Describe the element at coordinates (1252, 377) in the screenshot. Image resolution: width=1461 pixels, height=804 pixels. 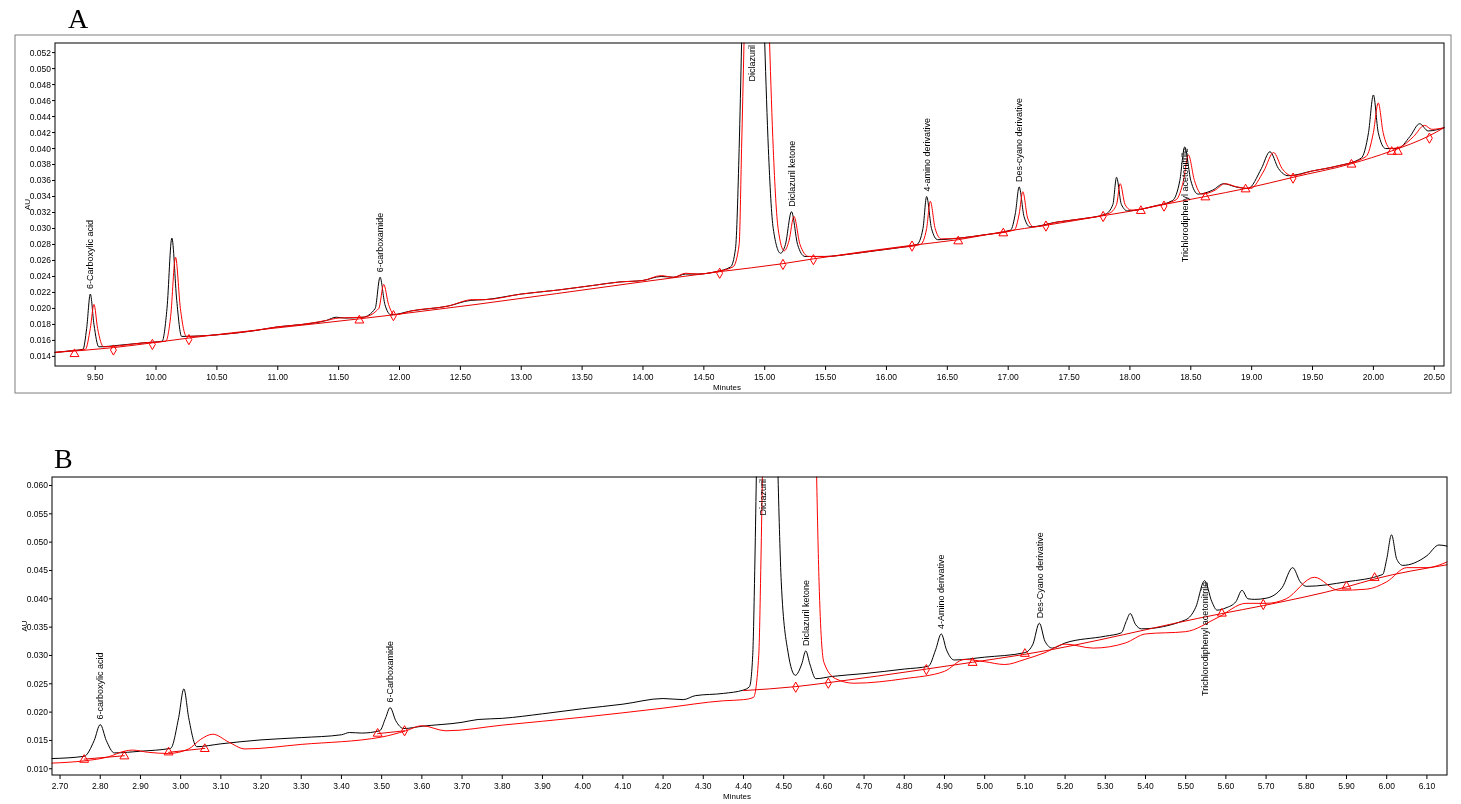
I see `x-tick-label: 19.00` at that location.